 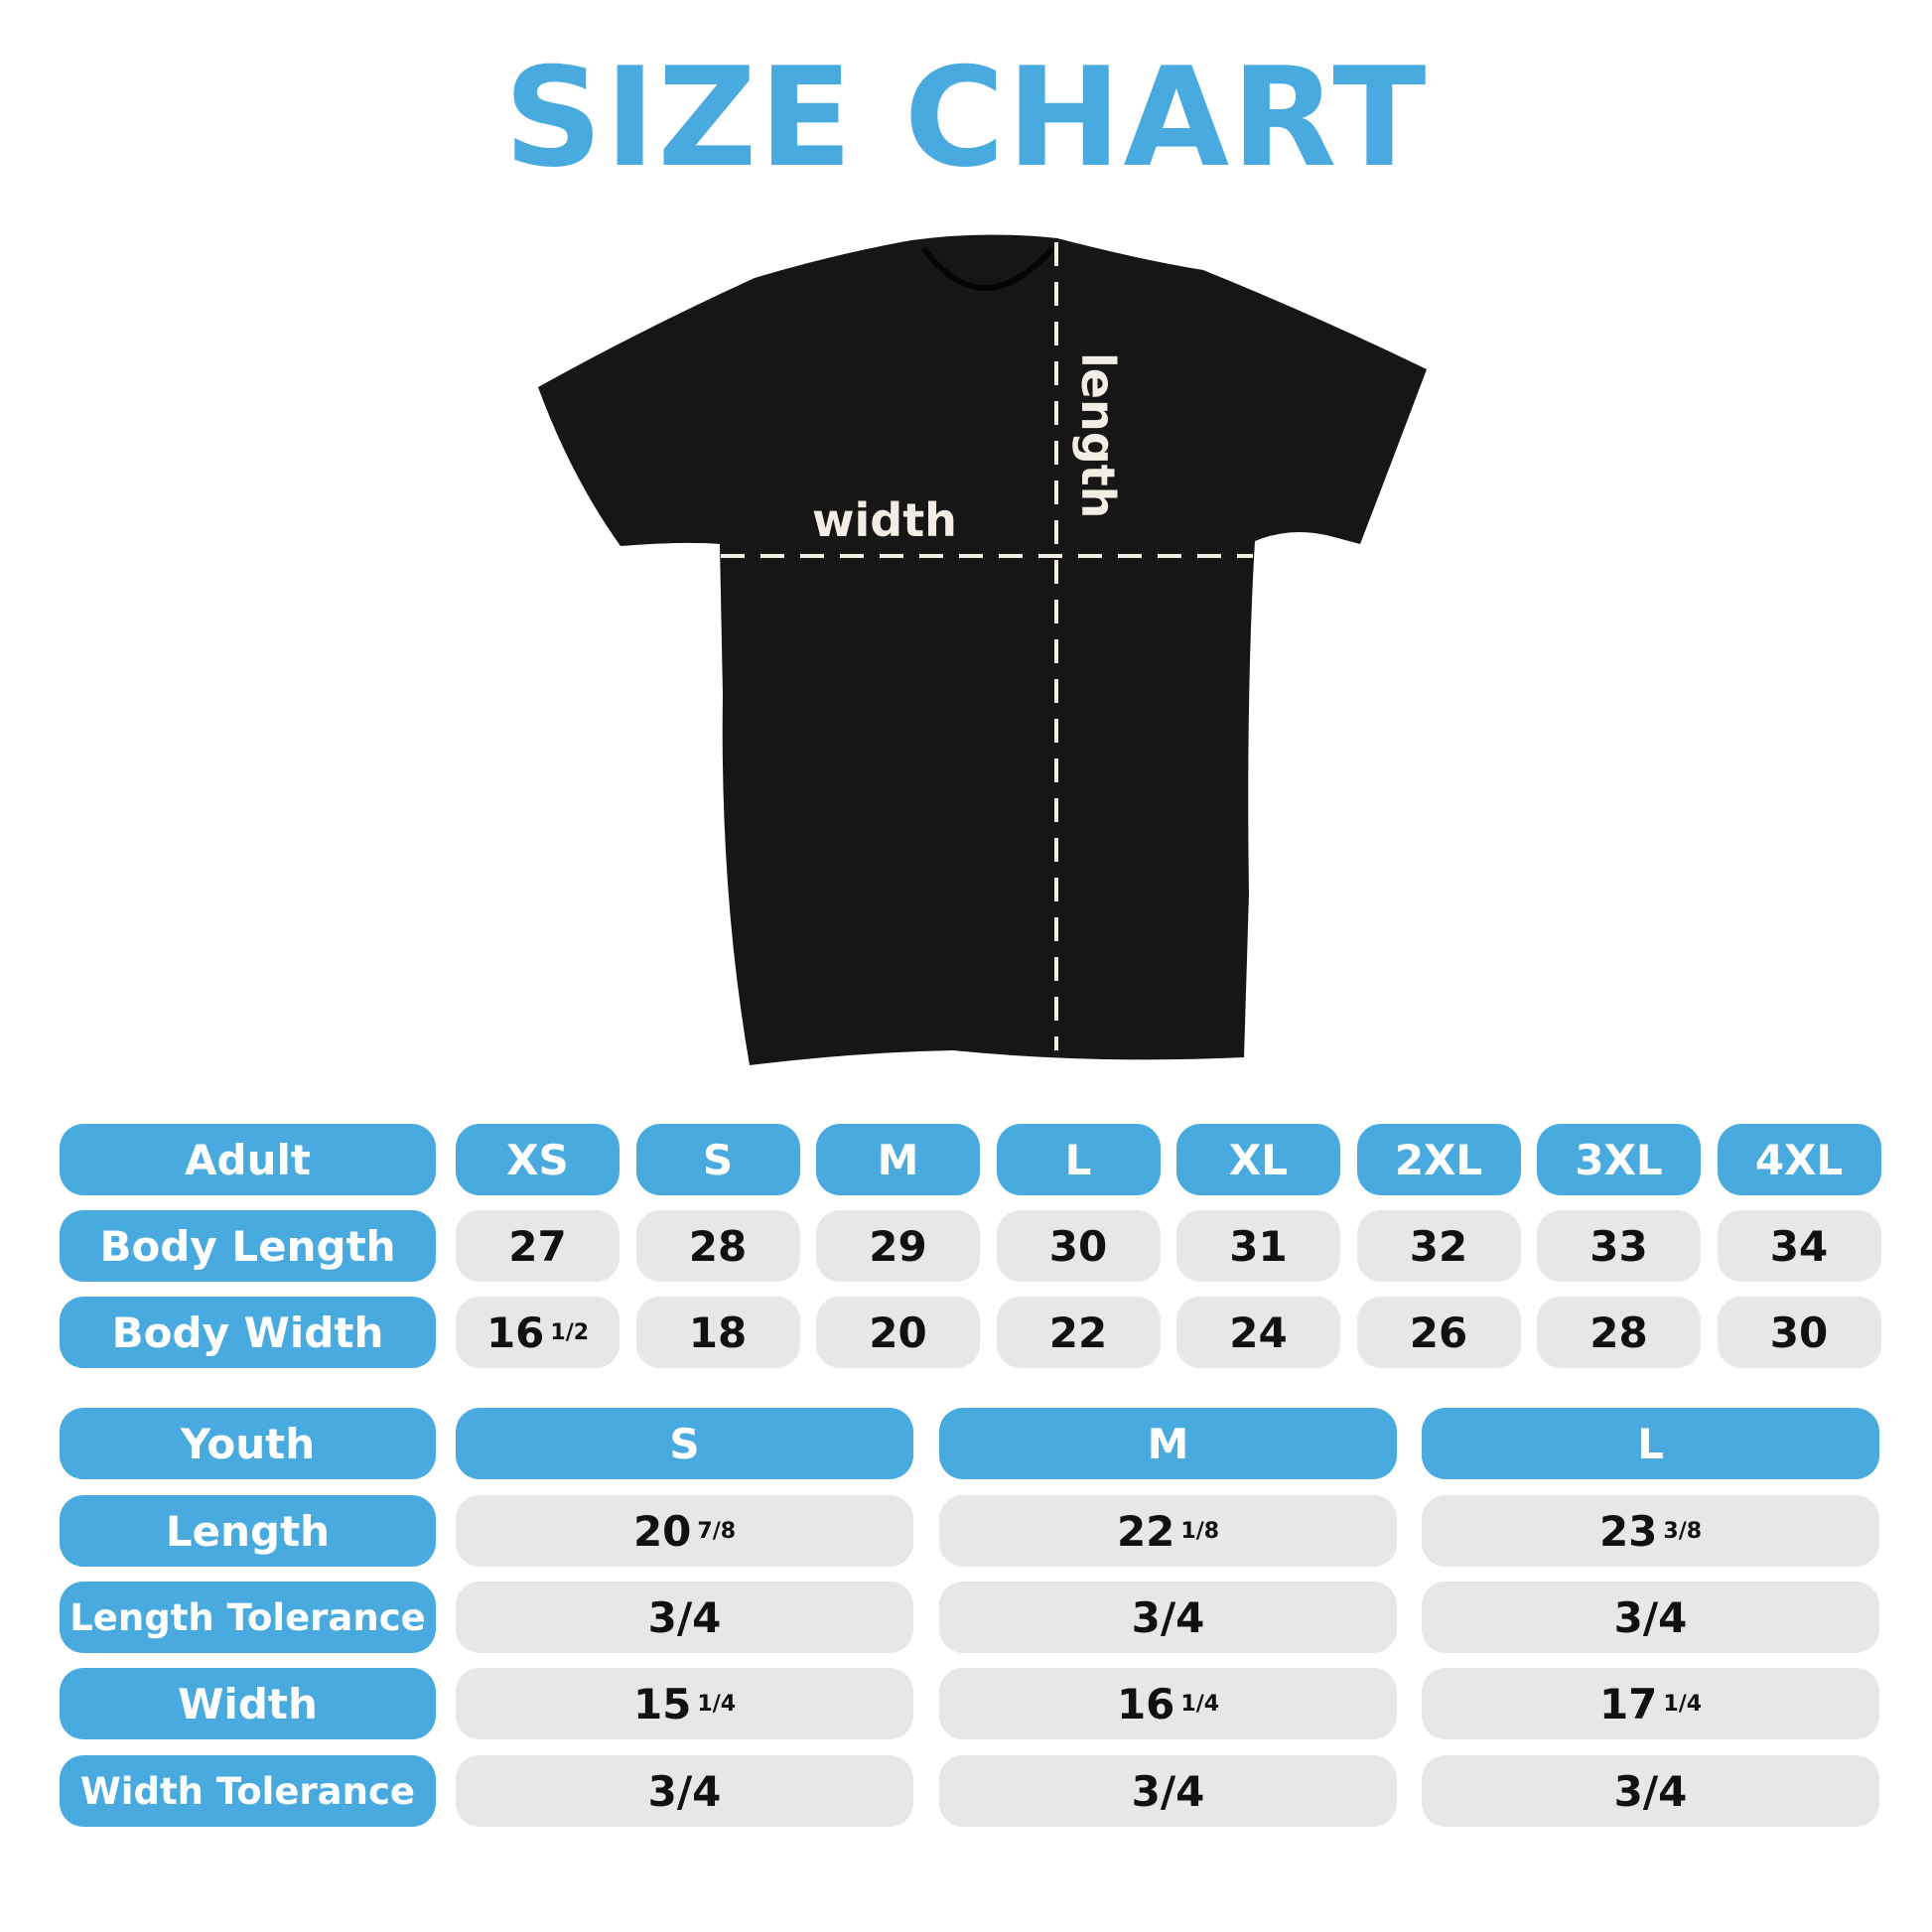 I want to click on row-label: Width Tolerance, so click(x=248, y=1791).